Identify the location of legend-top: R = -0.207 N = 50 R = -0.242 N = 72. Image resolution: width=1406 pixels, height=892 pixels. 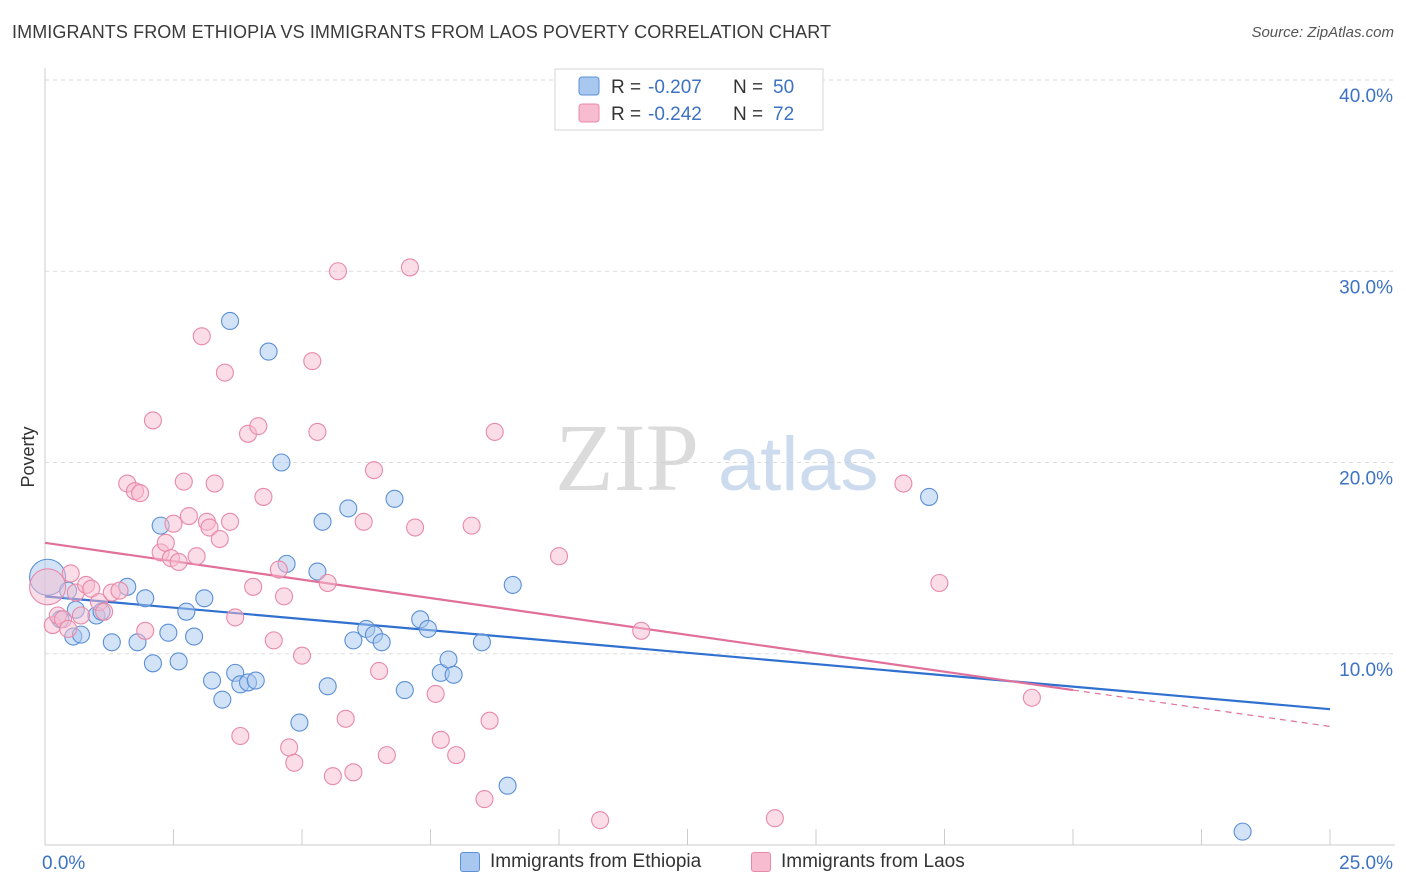
(689, 99).